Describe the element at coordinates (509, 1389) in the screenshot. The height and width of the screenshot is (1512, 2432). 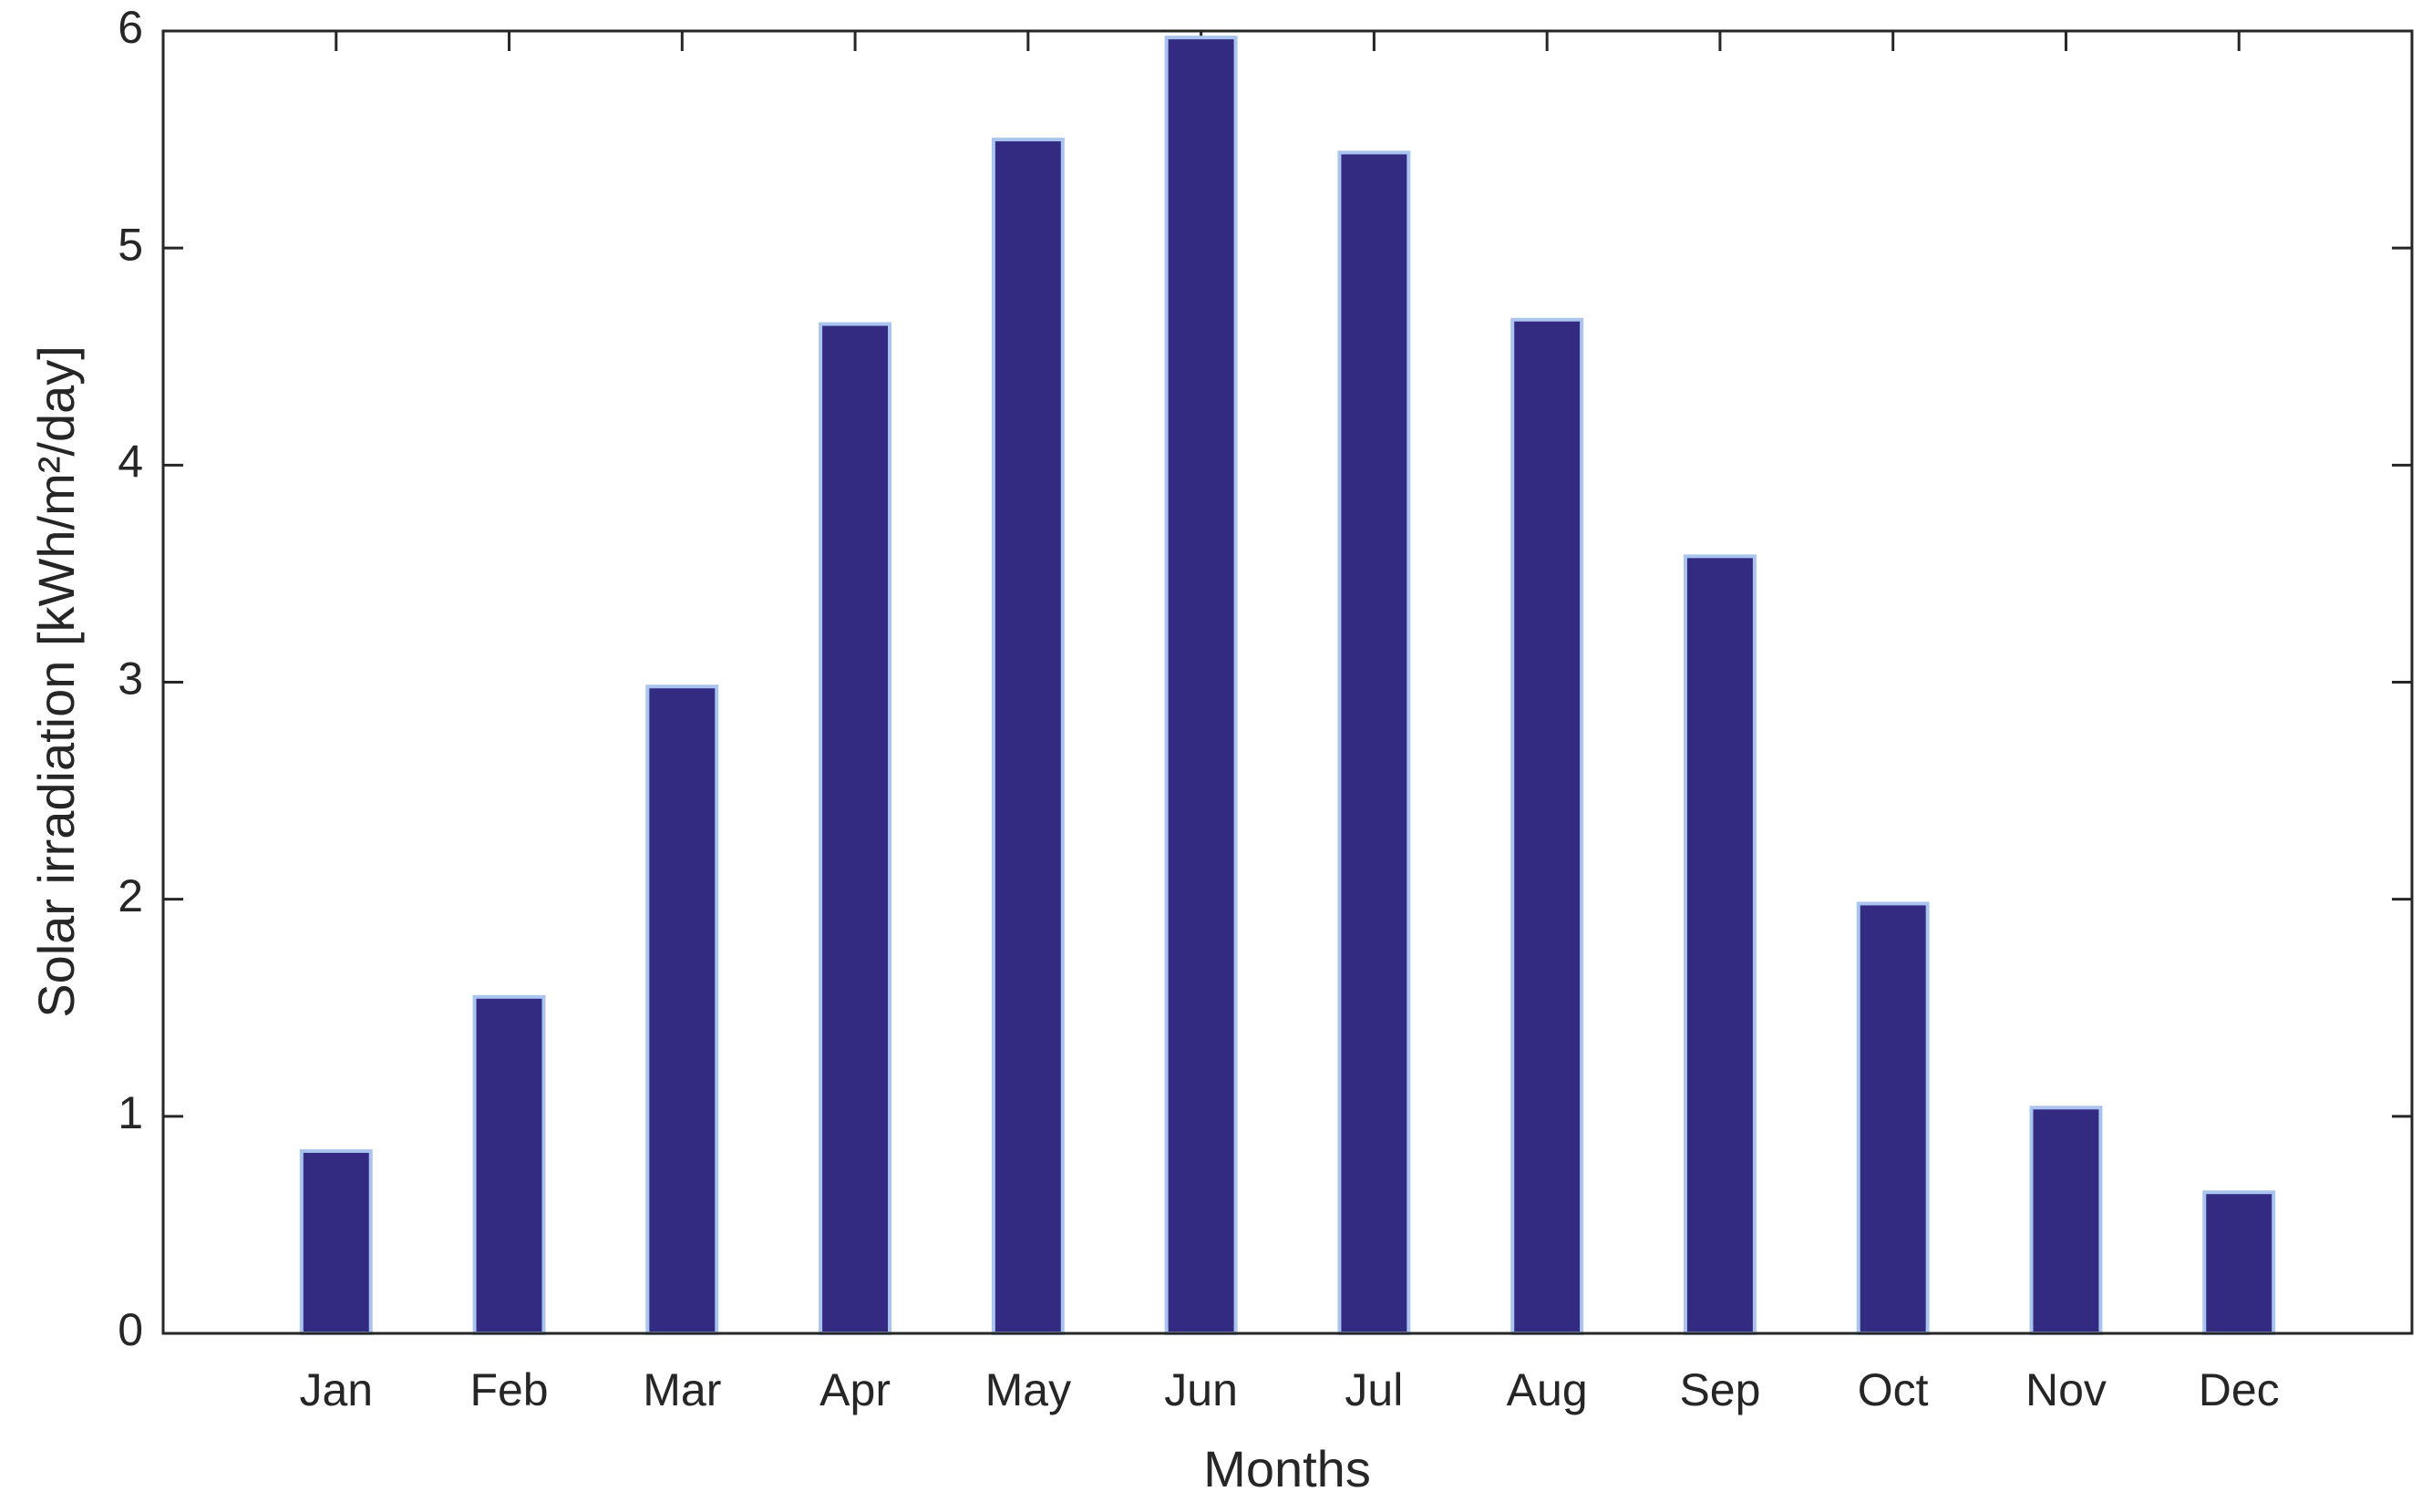
I see `x-tick-label: Feb` at that location.